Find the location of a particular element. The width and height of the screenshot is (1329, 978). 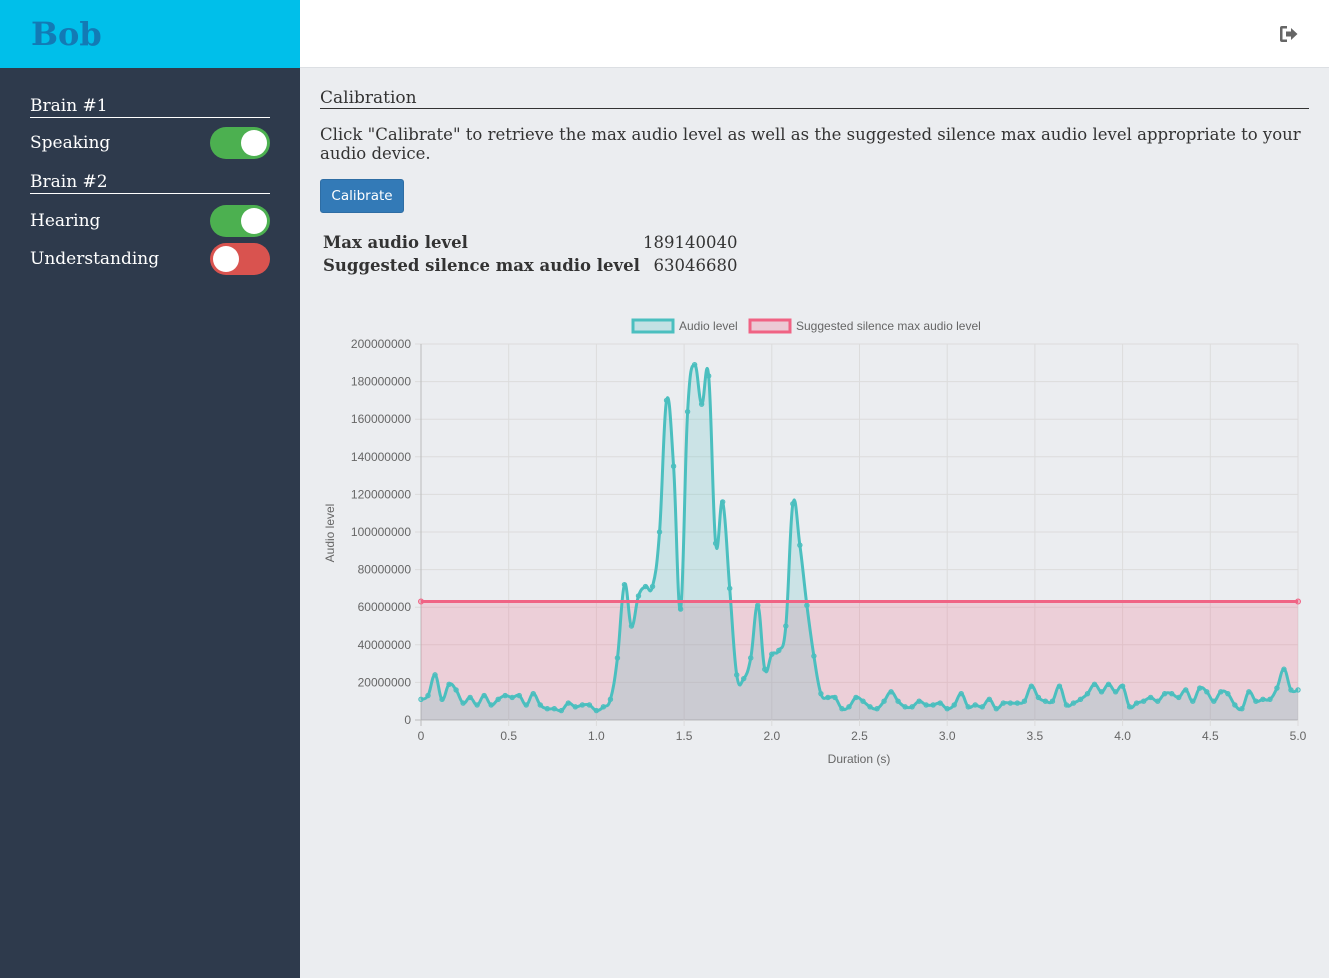

legend-swatch-silence is located at coordinates (770, 326).